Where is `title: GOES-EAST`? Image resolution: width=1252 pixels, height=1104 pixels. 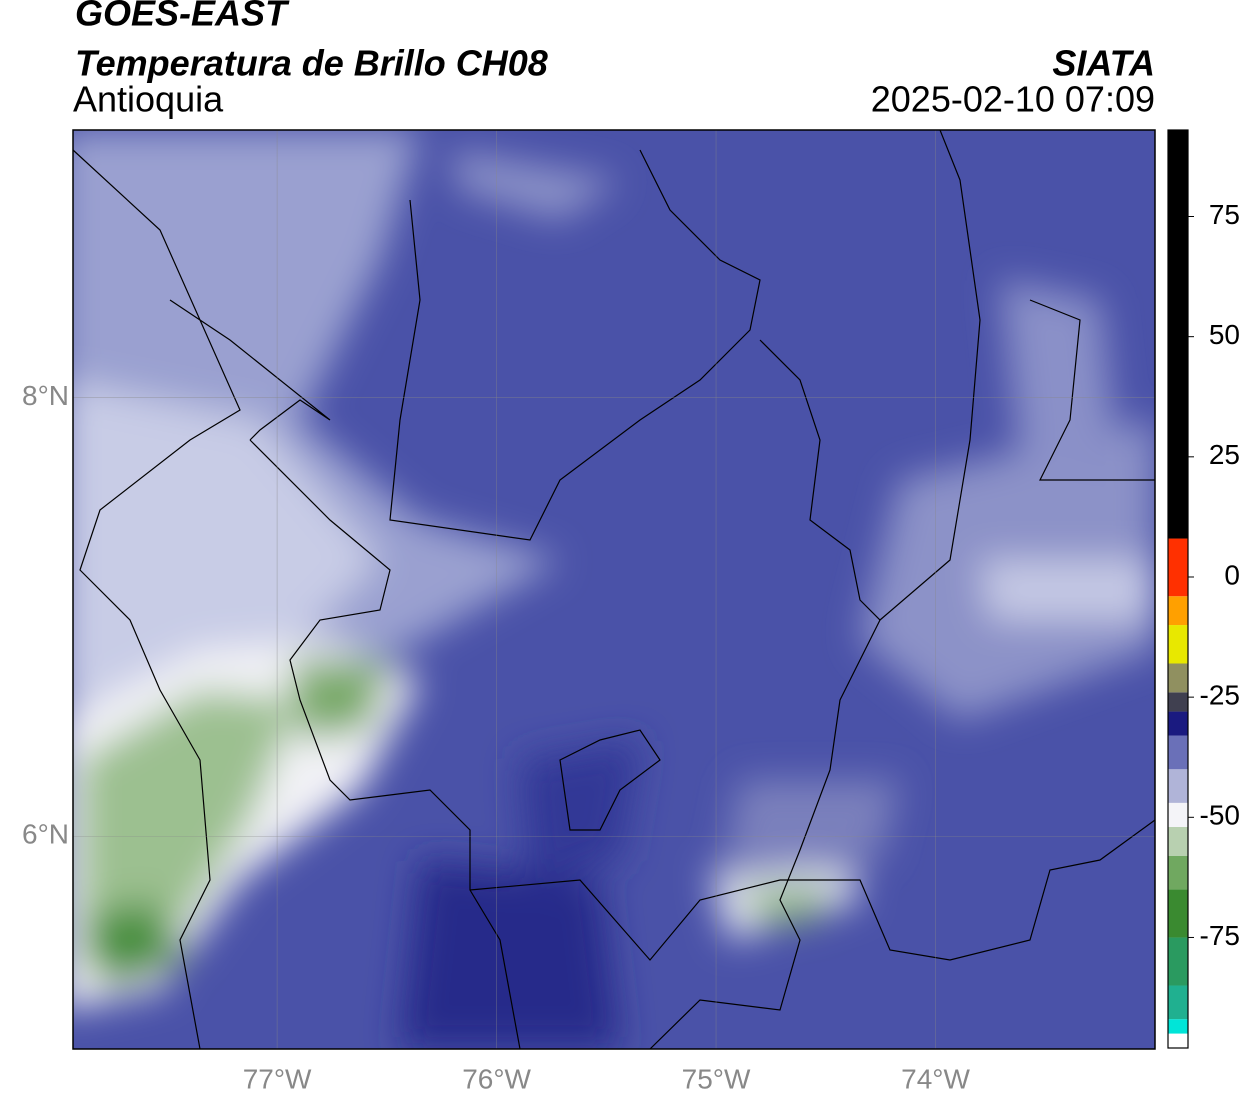 title: GOES-EAST is located at coordinates (182, 17).